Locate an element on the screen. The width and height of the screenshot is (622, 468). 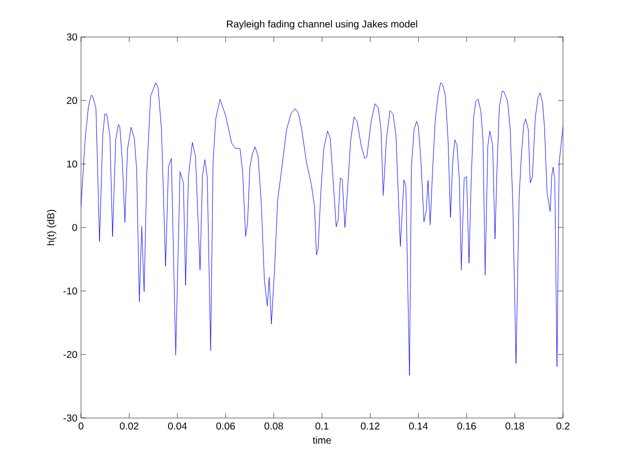
y-axis-title: h(t) (dB) is located at coordinates (51, 228).